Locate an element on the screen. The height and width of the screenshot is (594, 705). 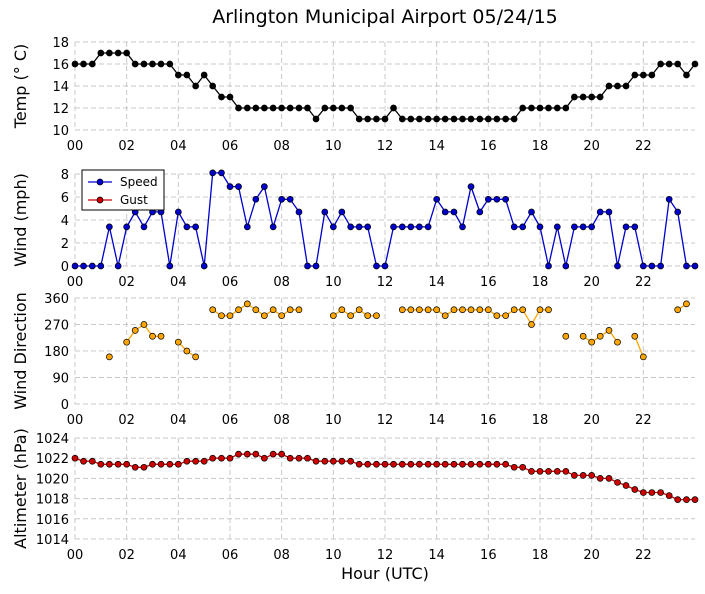
x-tick-label: 00 is located at coordinates (75, 282).